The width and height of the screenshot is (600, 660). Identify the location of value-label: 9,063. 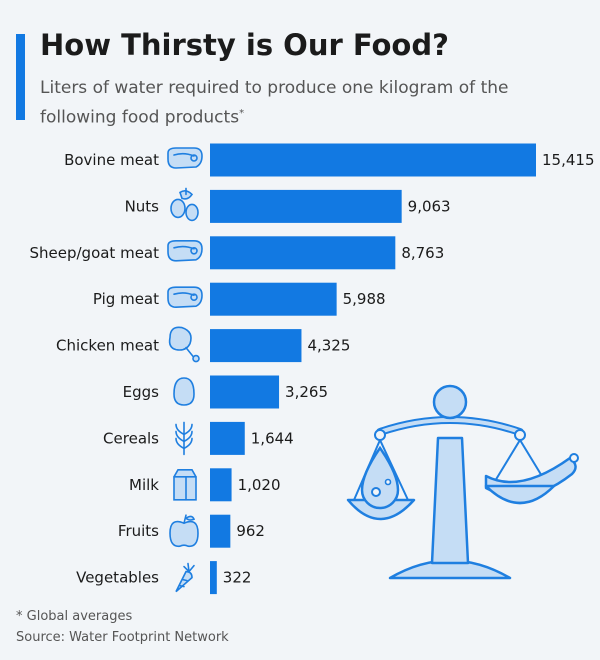
(429, 206).